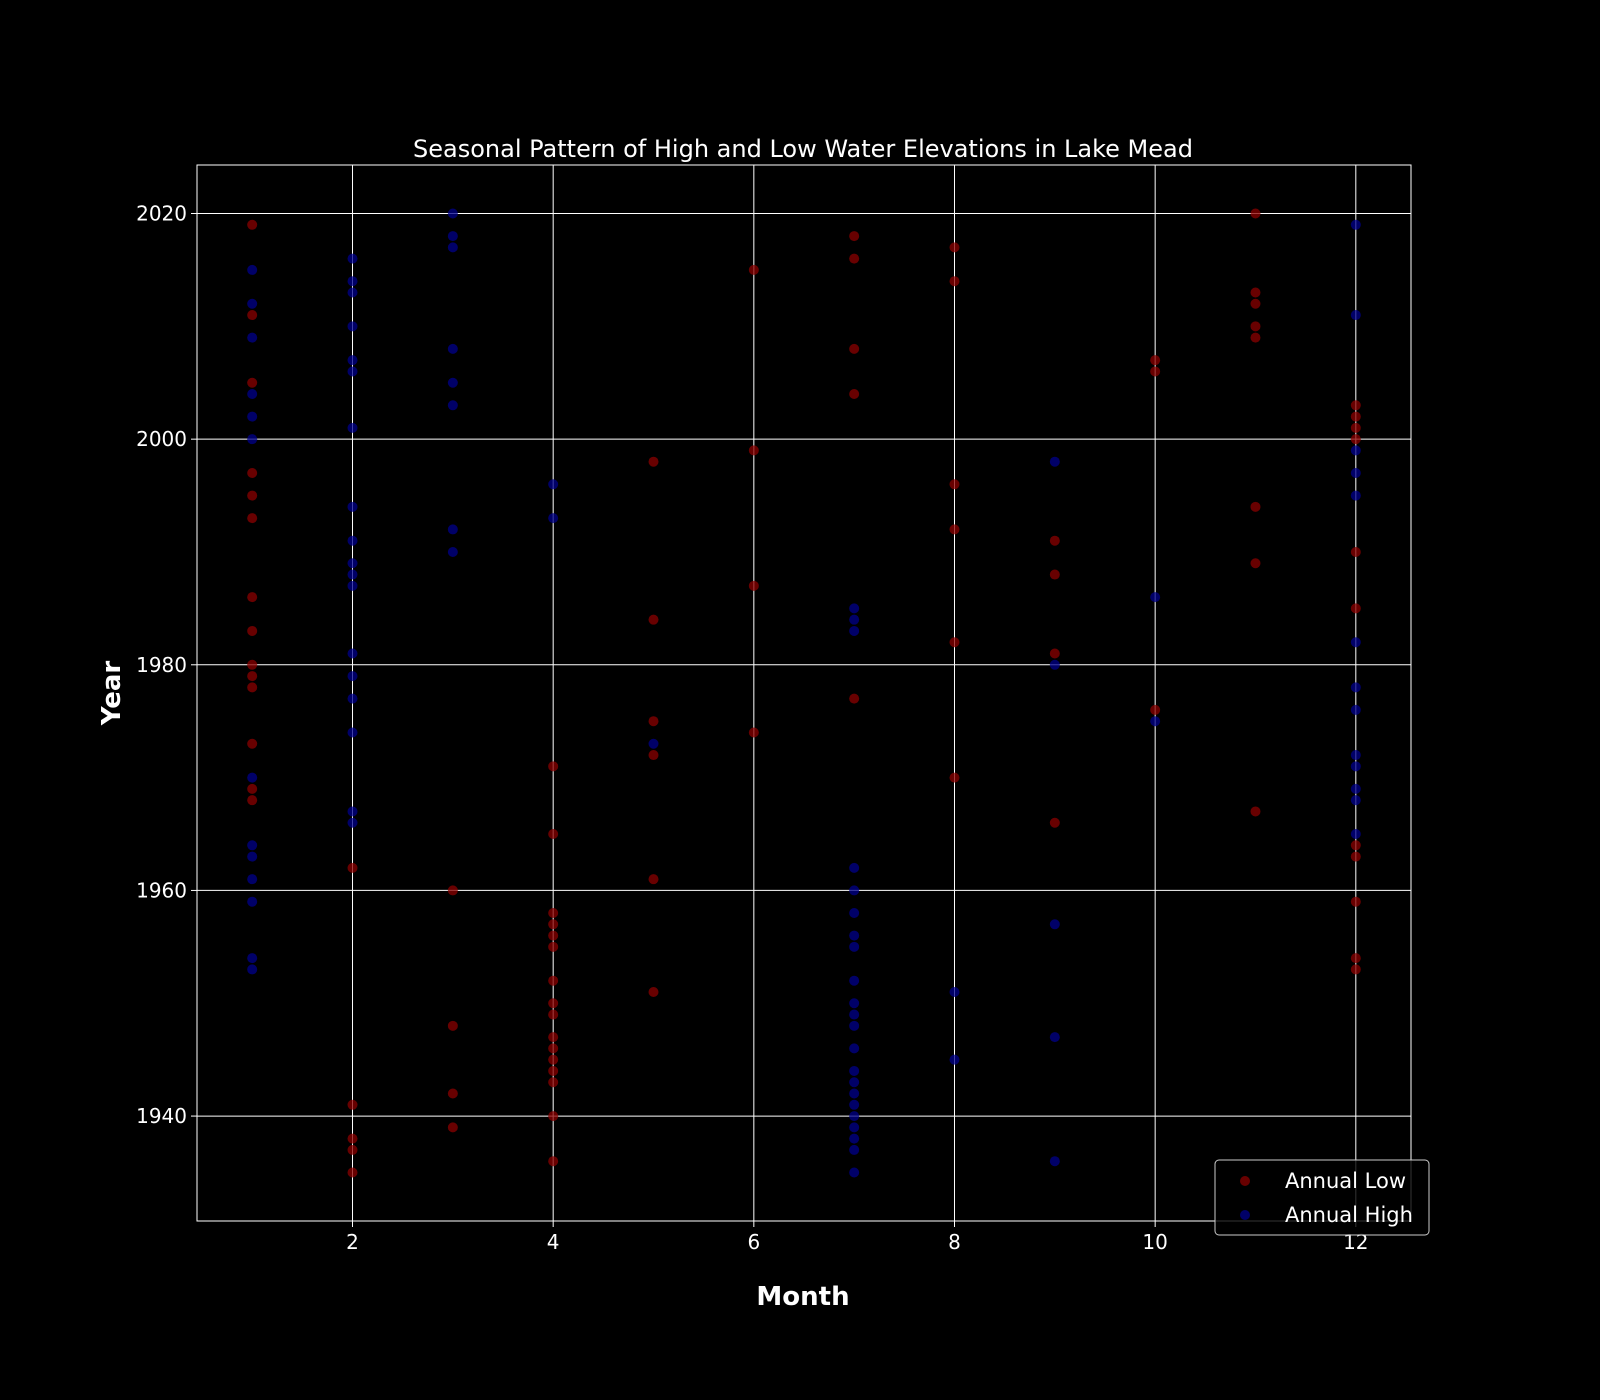 The width and height of the screenshot is (1600, 1400). What do you see at coordinates (112, 694) in the screenshot?
I see `y-axis-label: Year` at bounding box center [112, 694].